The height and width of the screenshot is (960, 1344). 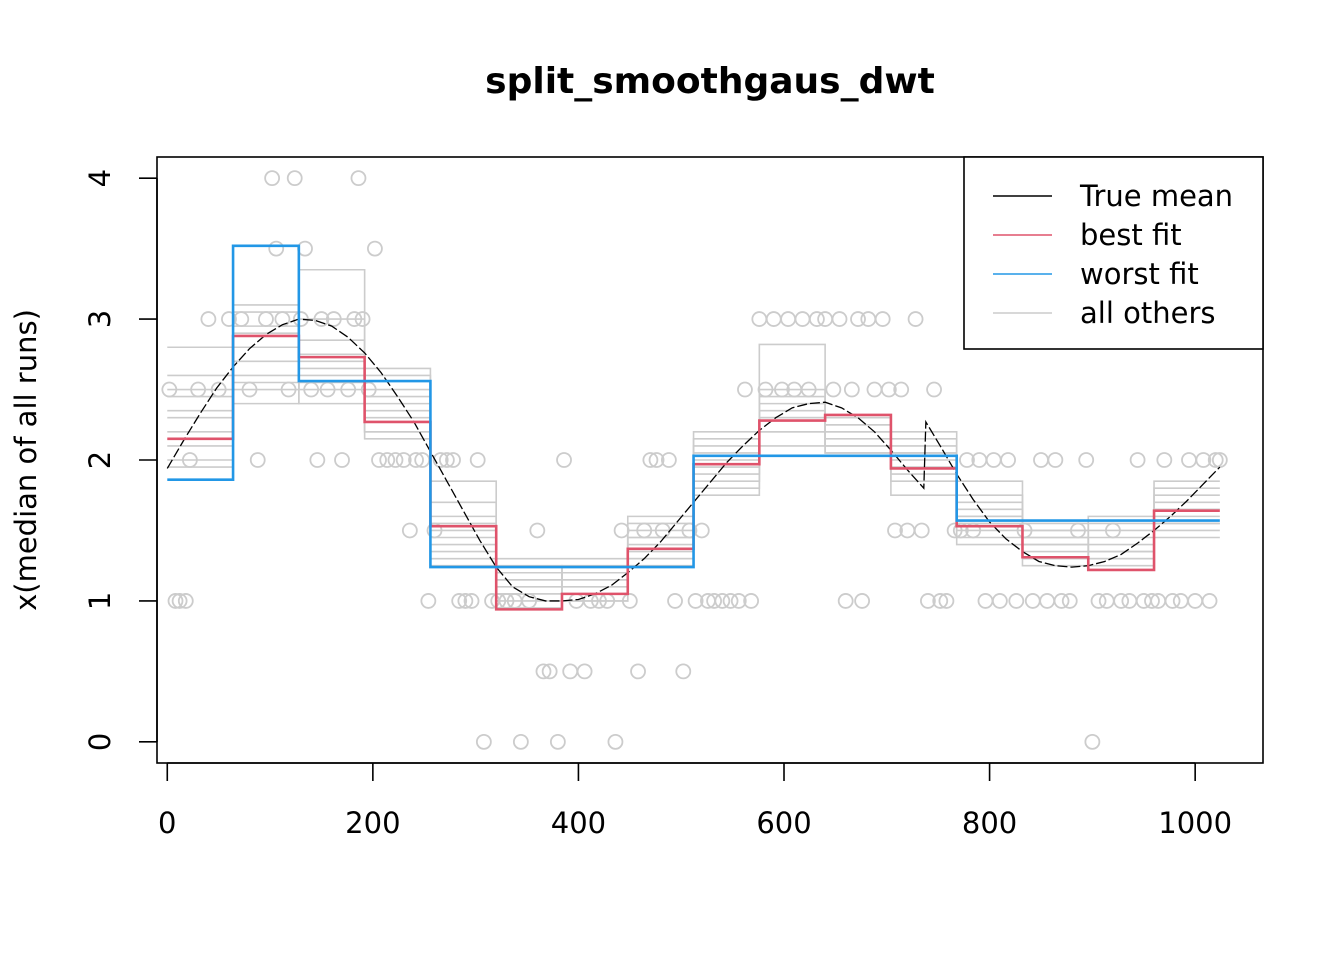 I want to click on legend-true-mean-label: True mean, so click(x=1156, y=196).